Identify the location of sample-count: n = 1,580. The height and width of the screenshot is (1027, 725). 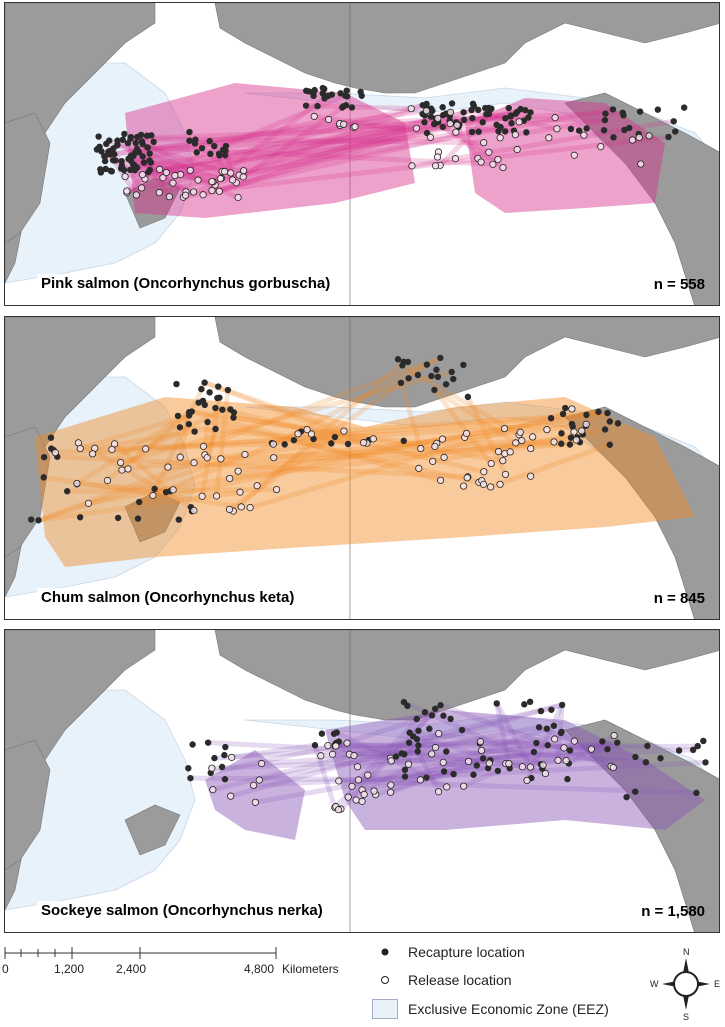
(673, 911).